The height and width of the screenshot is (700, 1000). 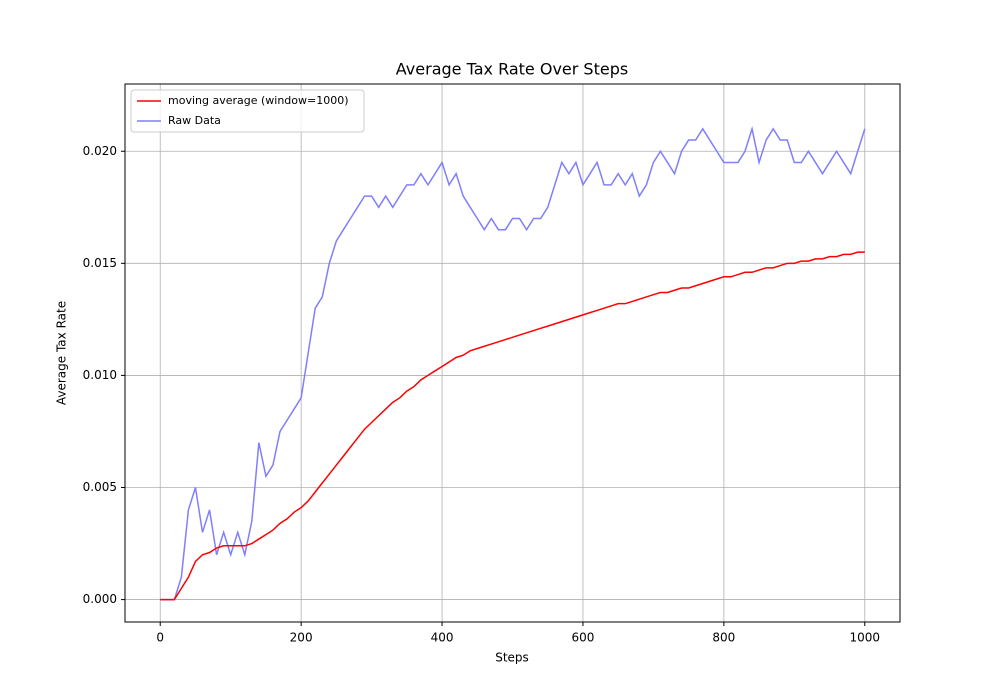 I want to click on y-tick-label: 0.005, so click(x=100, y=487).